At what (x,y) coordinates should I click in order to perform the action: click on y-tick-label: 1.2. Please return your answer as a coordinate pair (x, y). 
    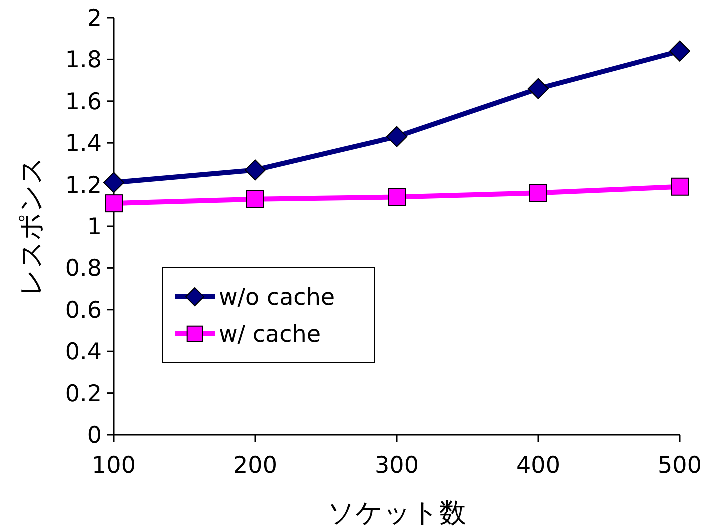
    Looking at the image, I should click on (83, 185).